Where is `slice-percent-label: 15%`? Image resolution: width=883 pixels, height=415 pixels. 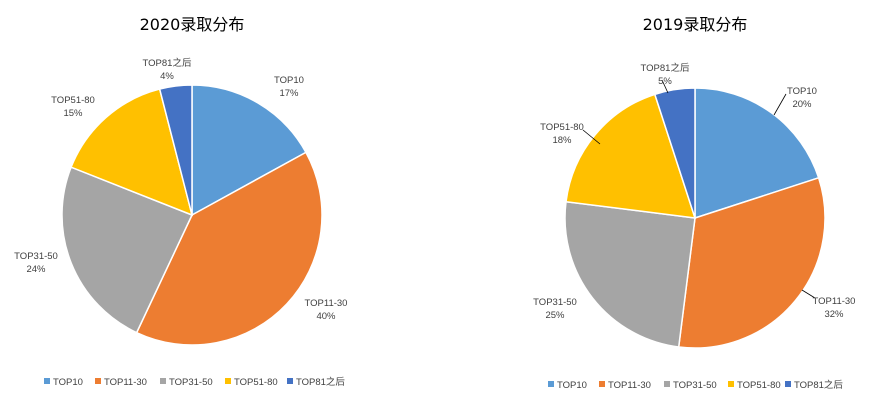 slice-percent-label: 15% is located at coordinates (73, 113).